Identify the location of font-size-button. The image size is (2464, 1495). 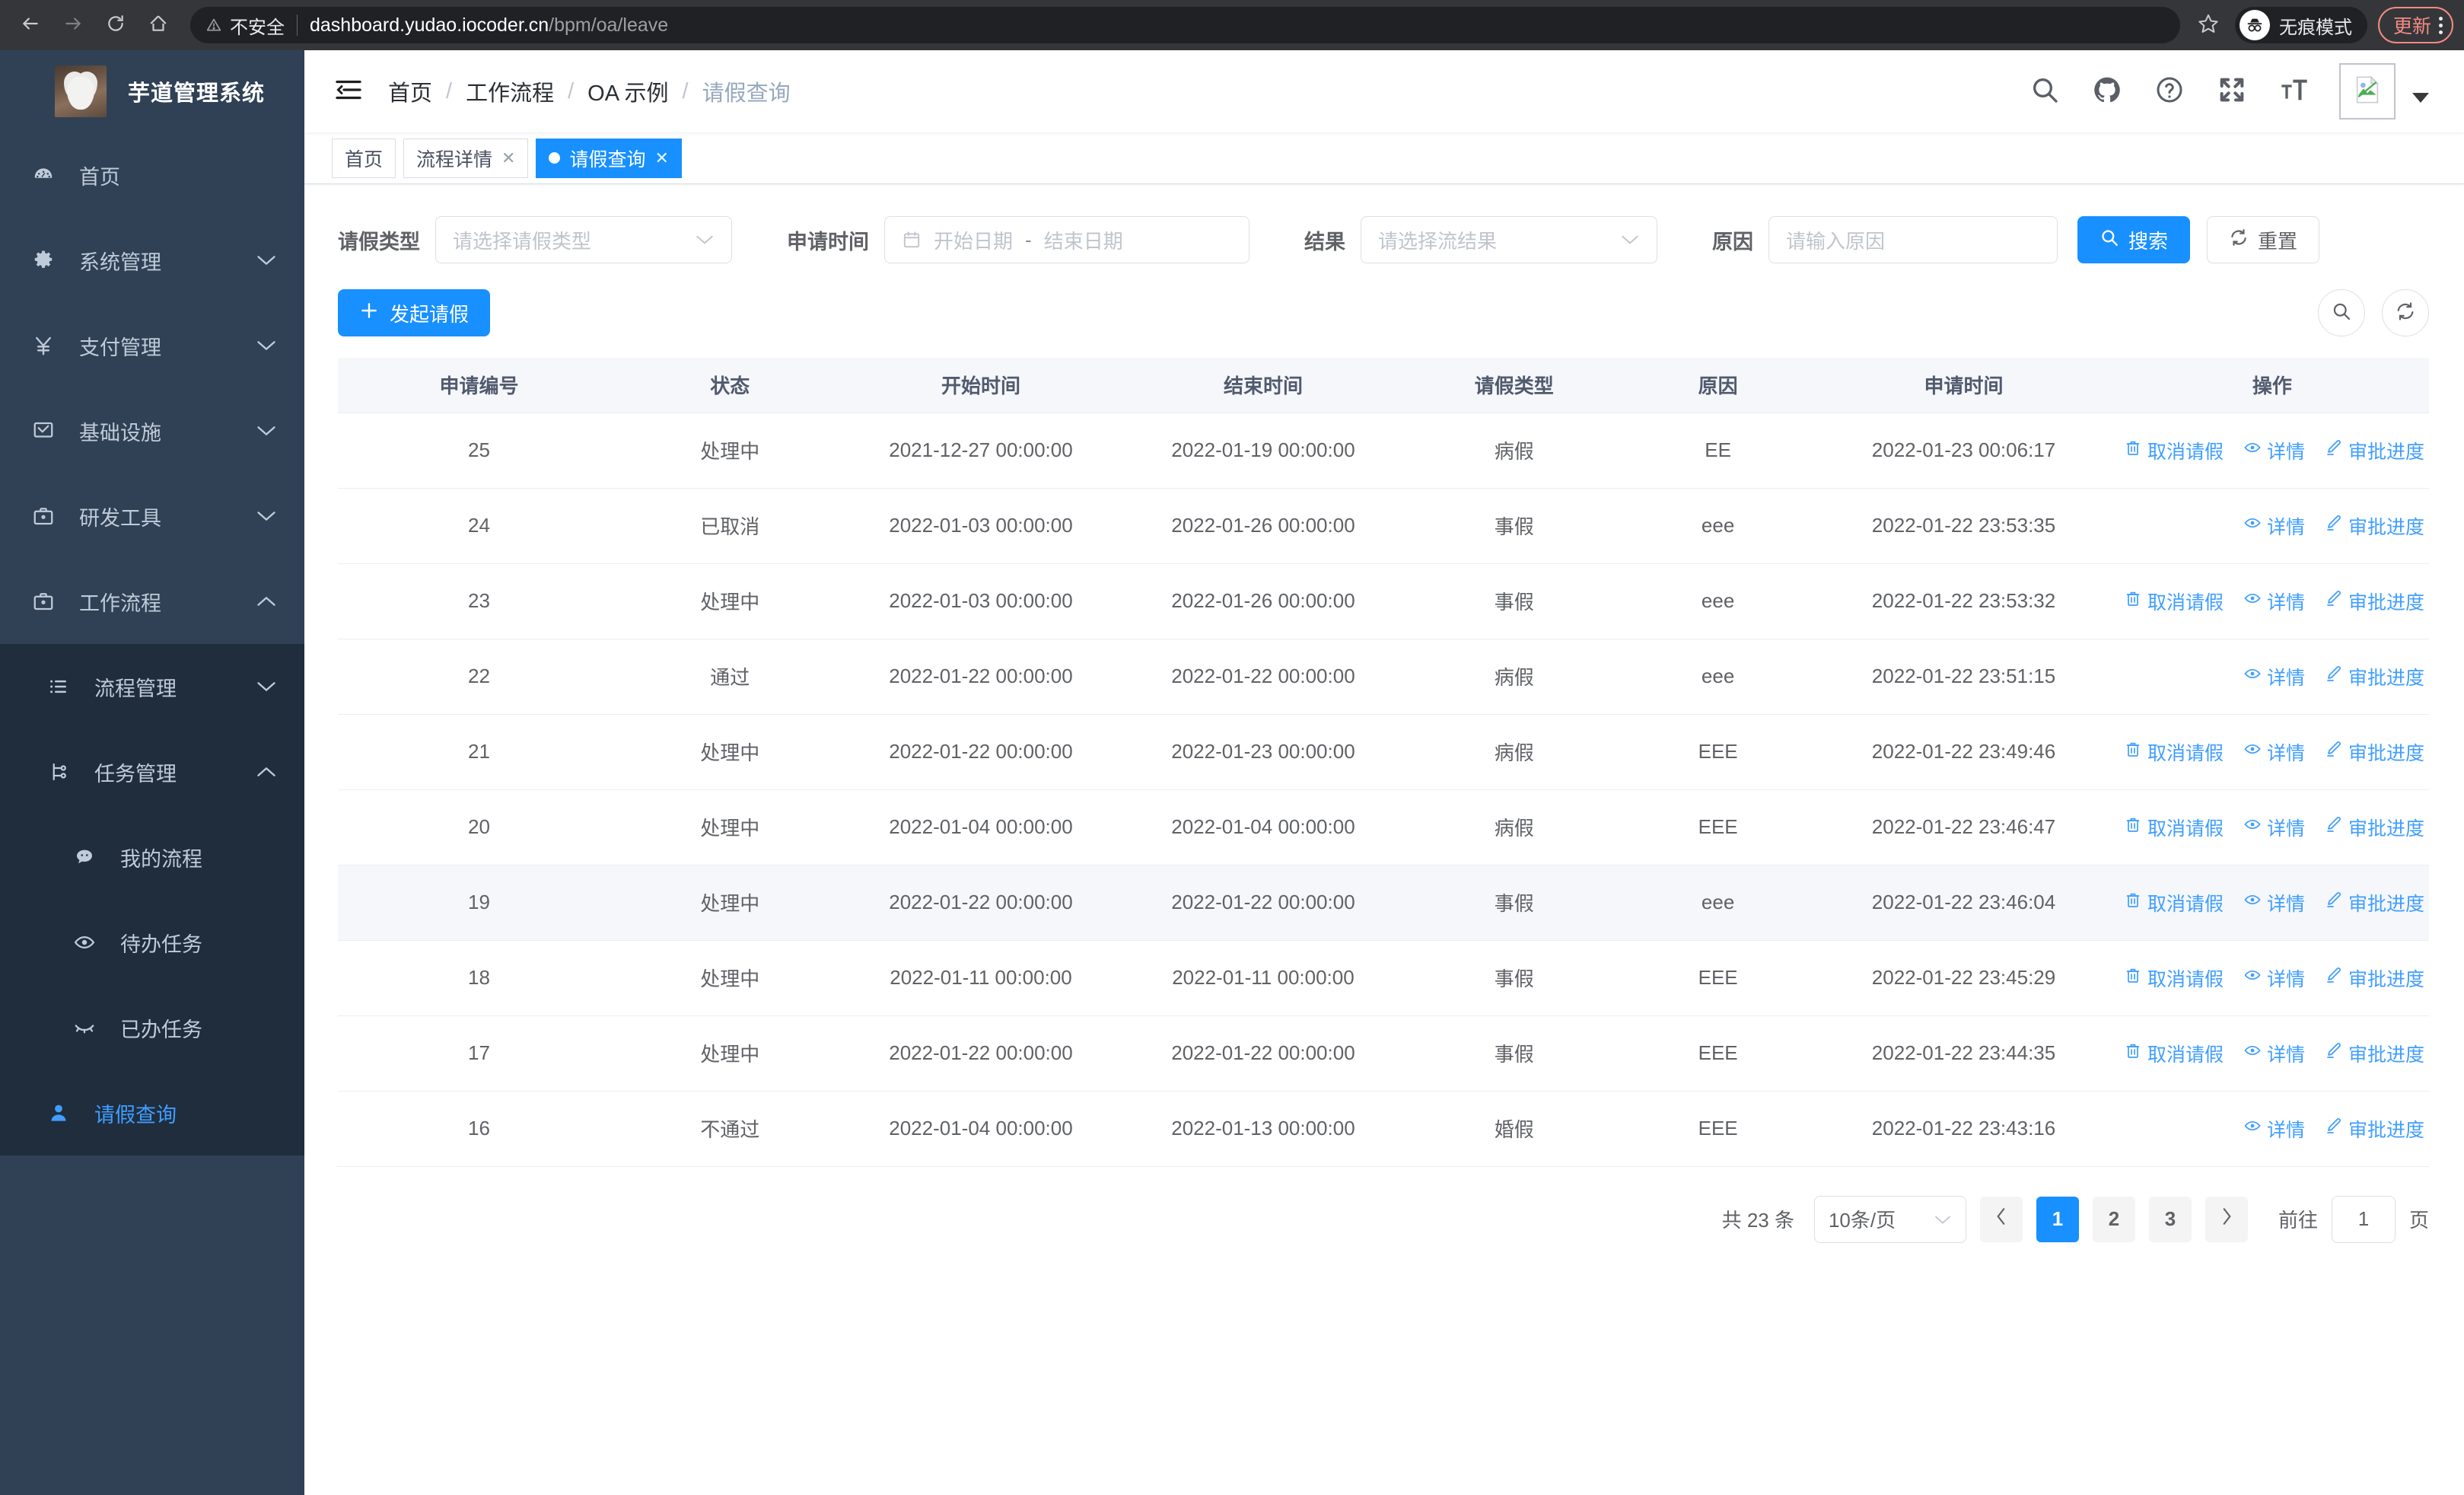
(2294, 92).